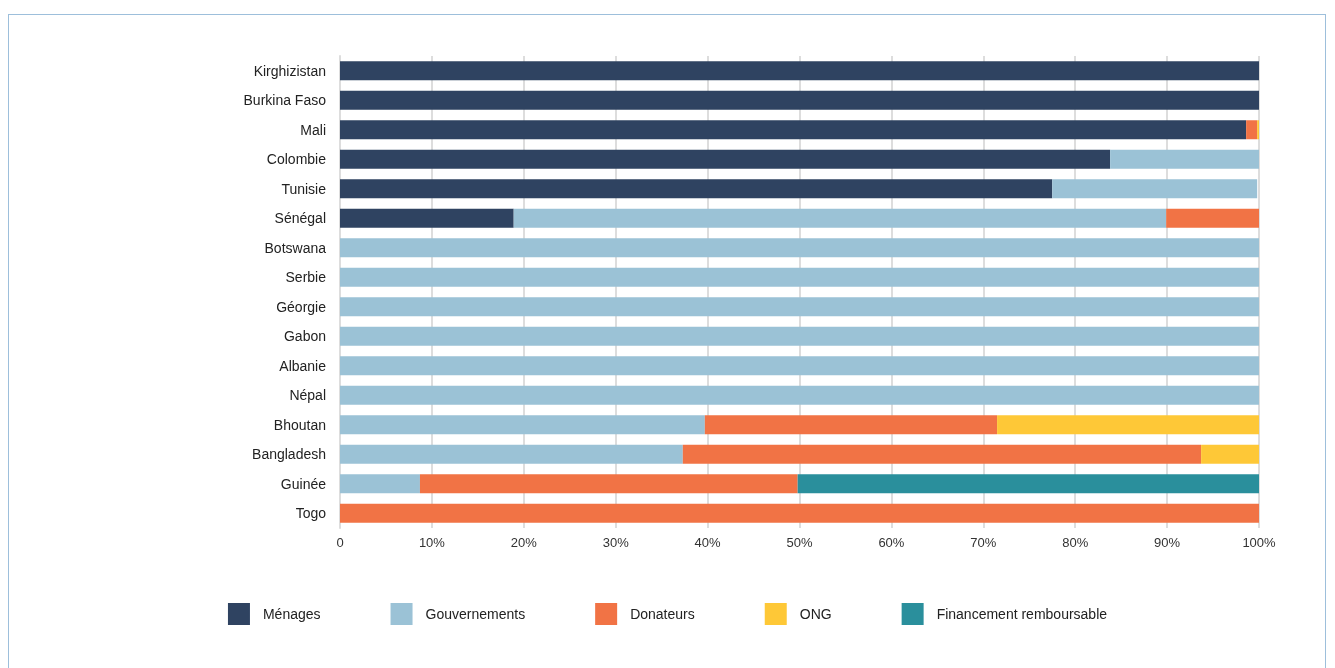 The height and width of the screenshot is (668, 1335). Describe the element at coordinates (289, 70) in the screenshot. I see `y-tick-label: Kirghizistan` at that location.